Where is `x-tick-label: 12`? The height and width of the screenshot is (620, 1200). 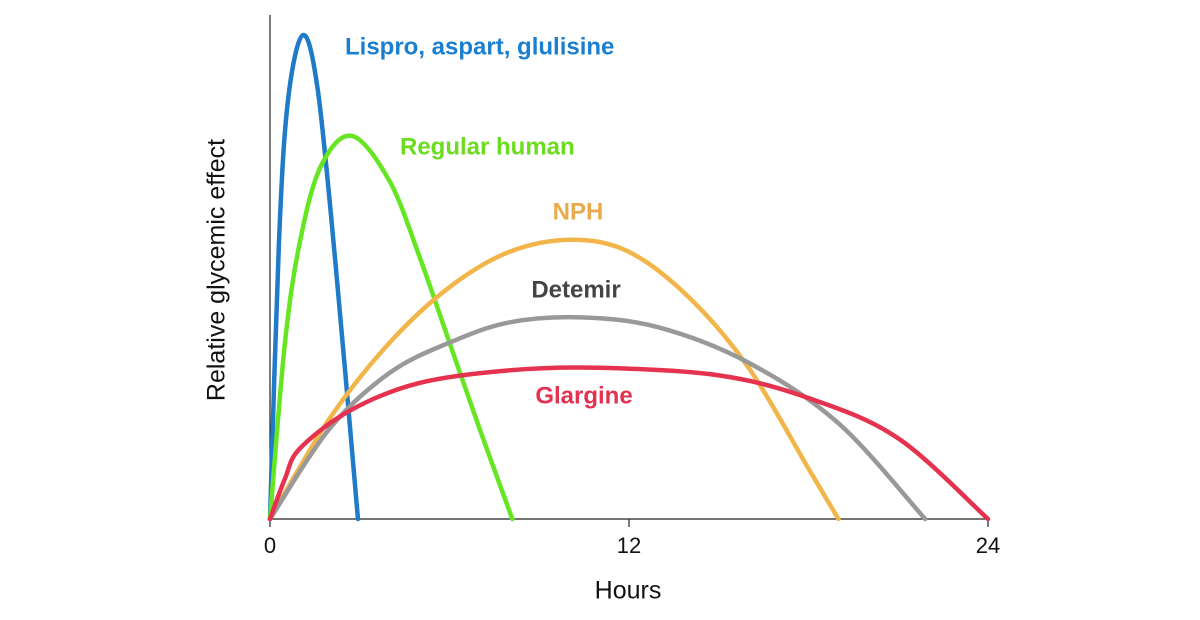 x-tick-label: 12 is located at coordinates (629, 545).